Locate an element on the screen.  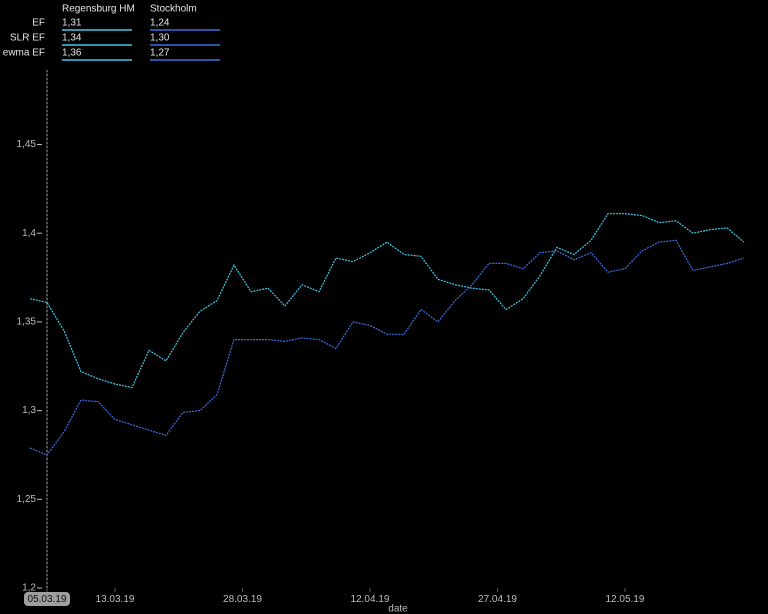
row-label: ewma EF is located at coordinates (24, 53).